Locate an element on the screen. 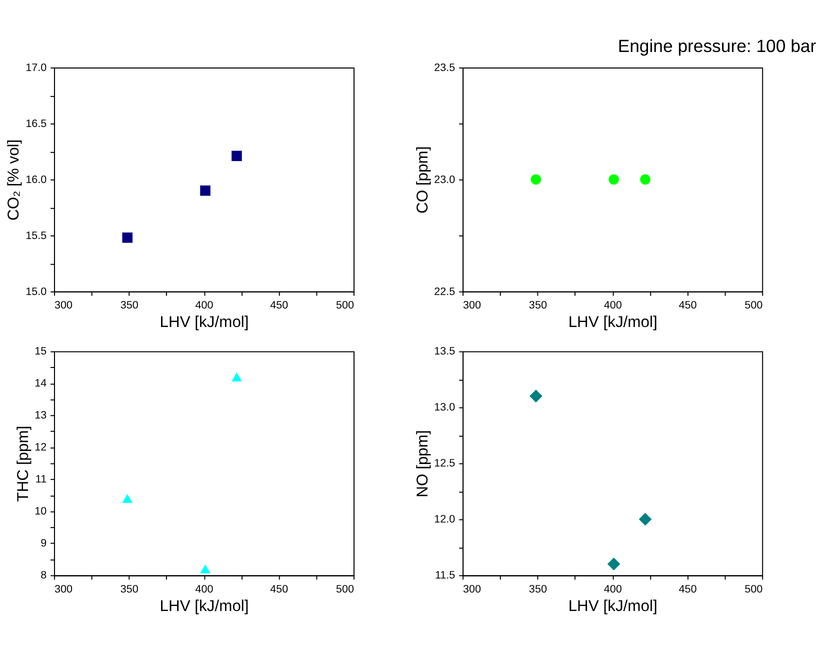 The height and width of the screenshot is (665, 822). y-tick-label: 9 is located at coordinates (43, 544).